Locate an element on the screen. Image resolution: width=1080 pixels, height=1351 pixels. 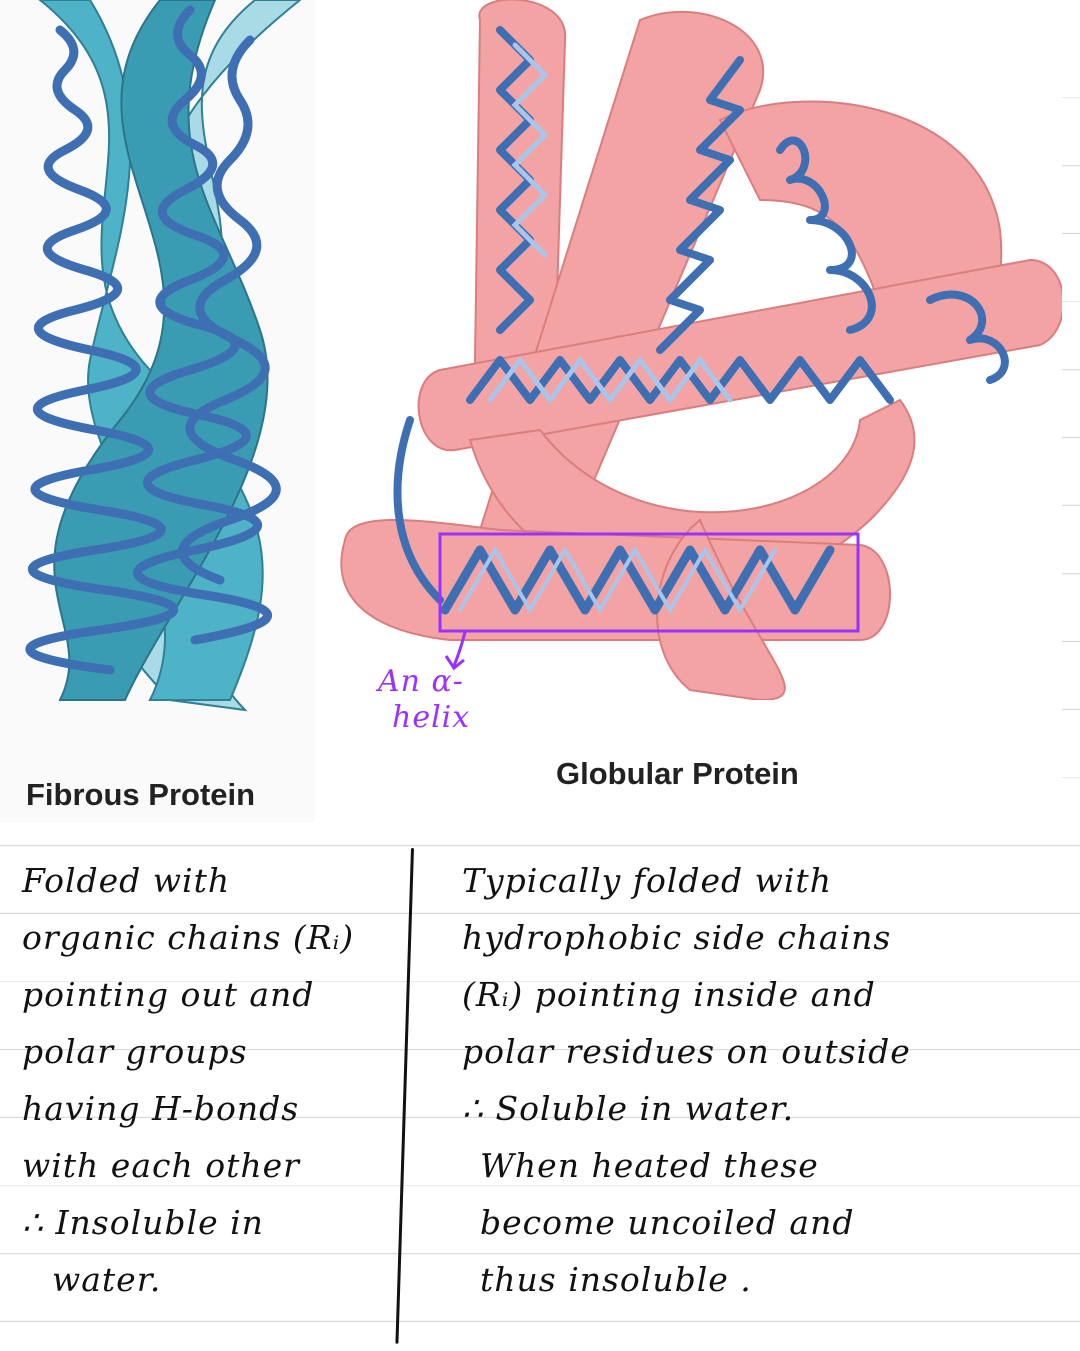
globular-note-line: become uncoiled and is located at coordinates (667, 1222).